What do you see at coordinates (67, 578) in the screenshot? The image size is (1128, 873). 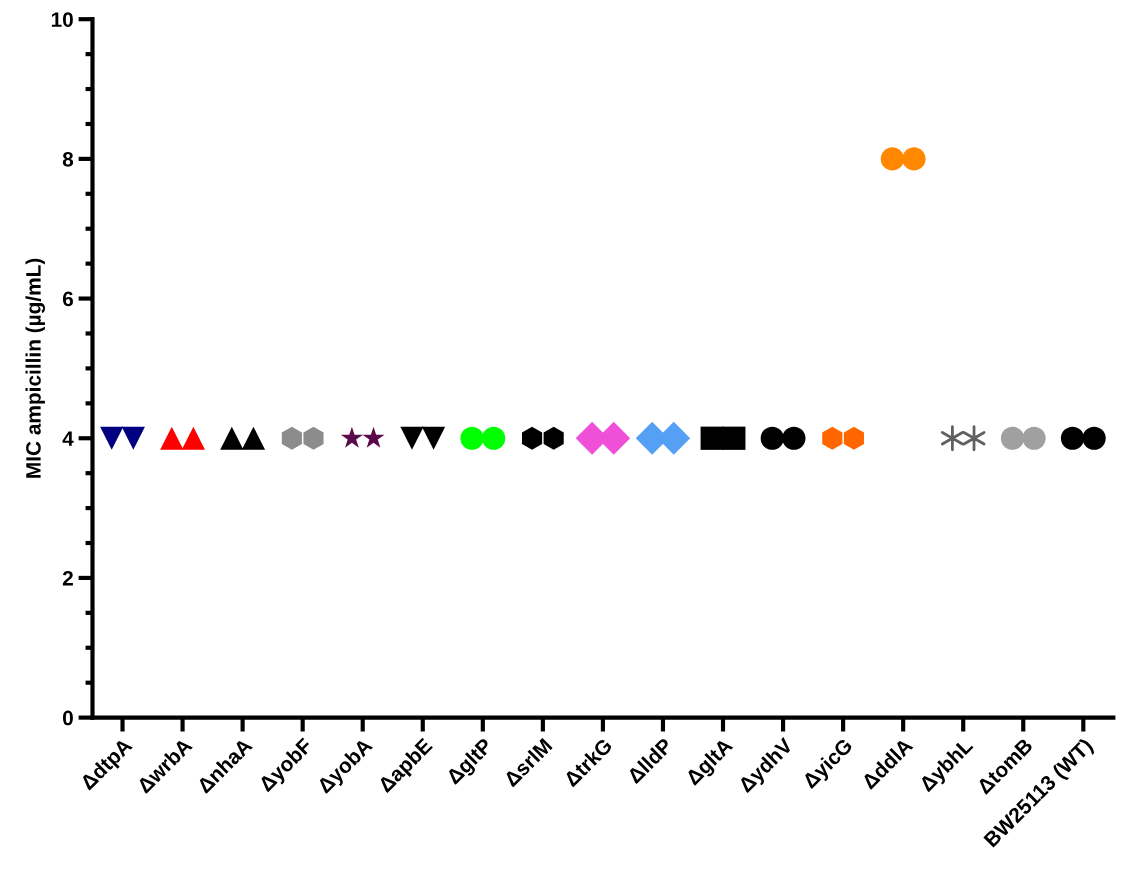 I see `y-tick-label: 2` at bounding box center [67, 578].